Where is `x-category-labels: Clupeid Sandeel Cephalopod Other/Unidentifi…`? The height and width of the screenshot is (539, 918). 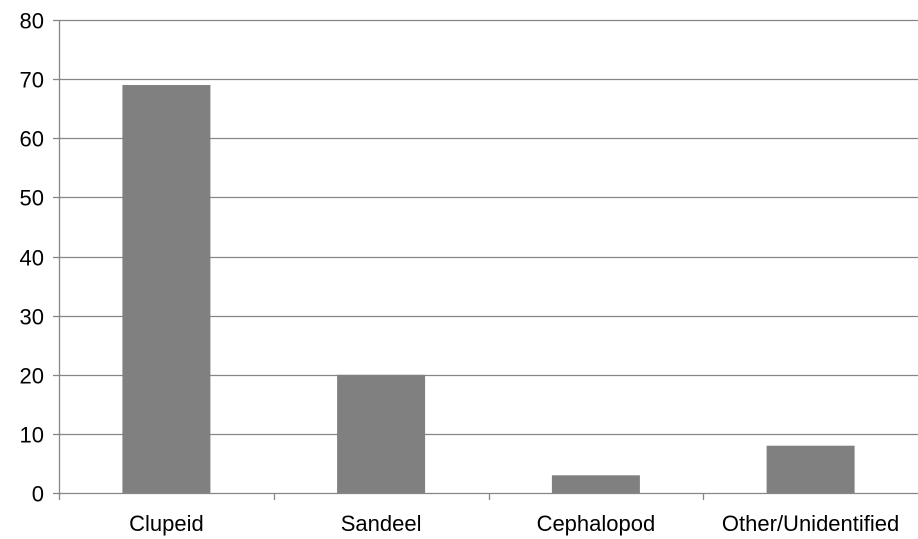
x-category-labels: Clupeid Sandeel Cephalopod Other/Unidentifi… is located at coordinates (514, 523).